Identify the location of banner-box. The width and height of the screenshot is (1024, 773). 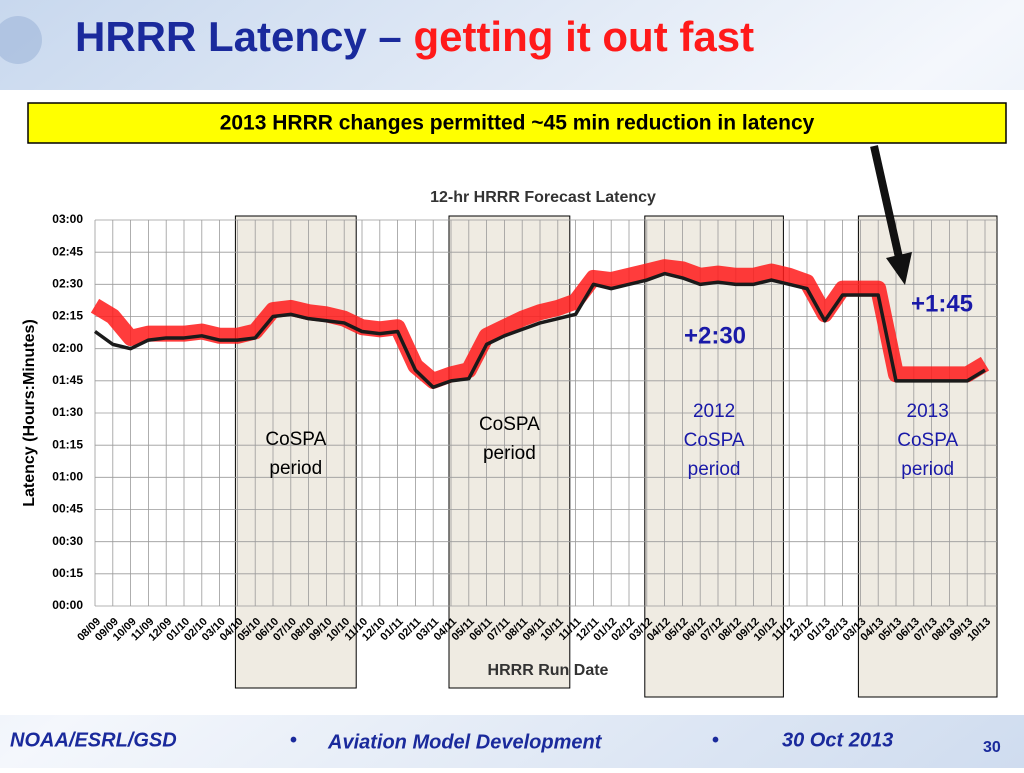
(517, 123).